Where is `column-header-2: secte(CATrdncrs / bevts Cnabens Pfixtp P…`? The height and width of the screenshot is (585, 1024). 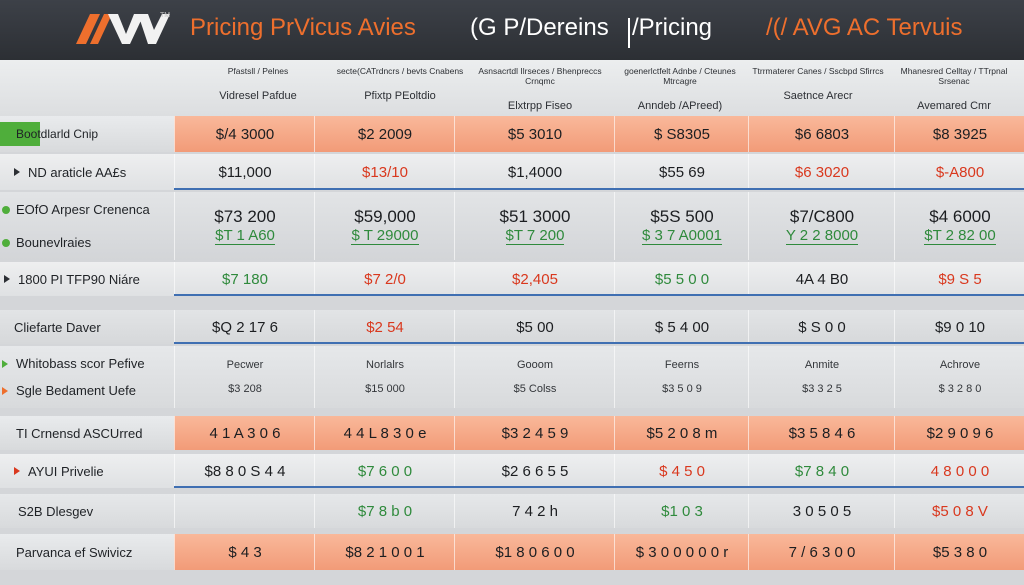
column-header-2: secte(CATrdncrs / bevts Cnabens Pfixtp P… is located at coordinates (400, 84).